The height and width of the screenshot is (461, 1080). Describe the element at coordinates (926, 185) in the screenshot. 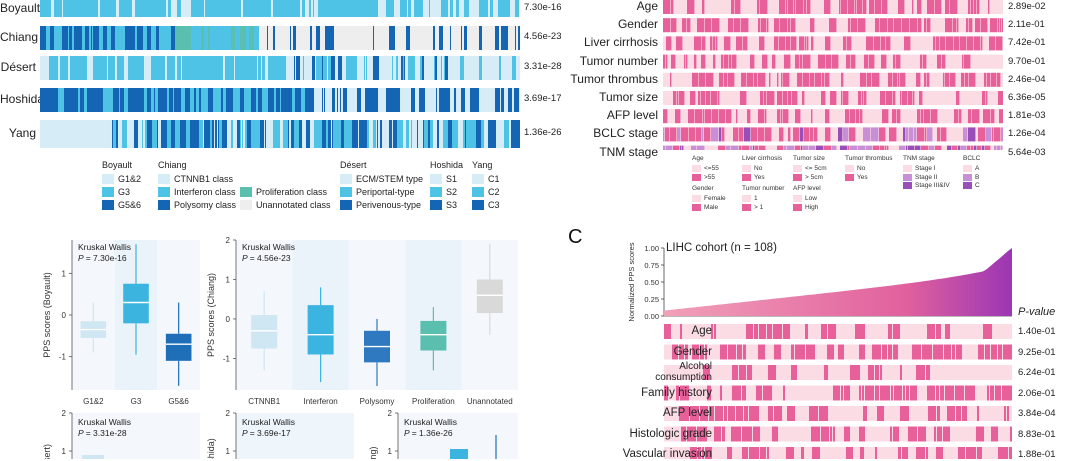

I see `clinical-legend-item-4-2: Stage III&IV` at that location.